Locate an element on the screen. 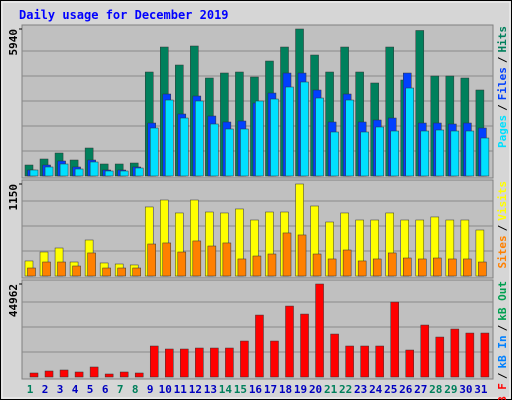 This screenshot has height=400, width=512. x-tick-label: 10 is located at coordinates (165, 389).